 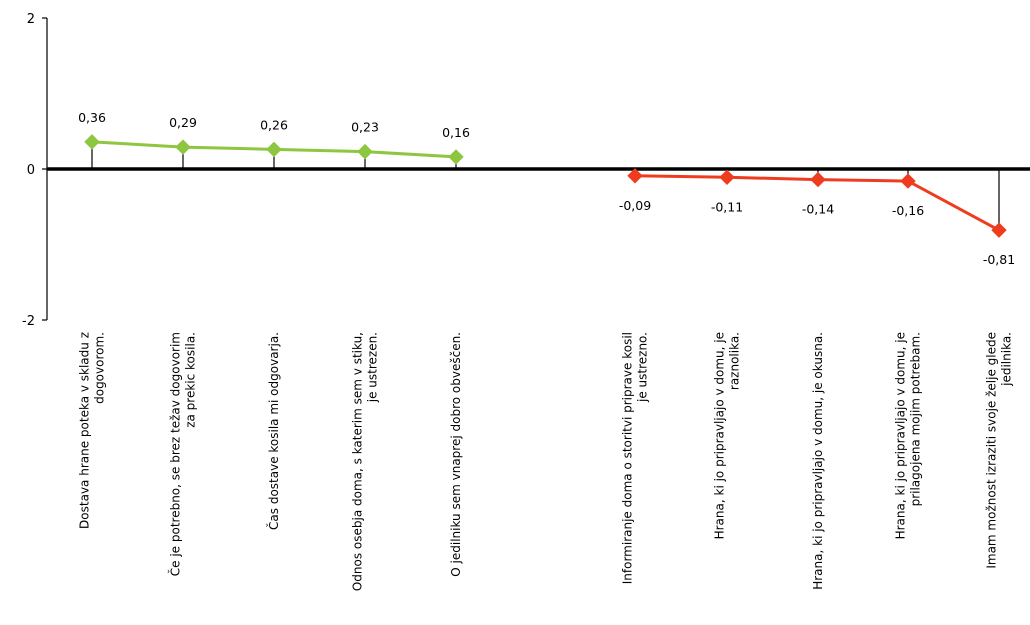 I want to click on y-tick-label: 2, so click(x=31, y=19).